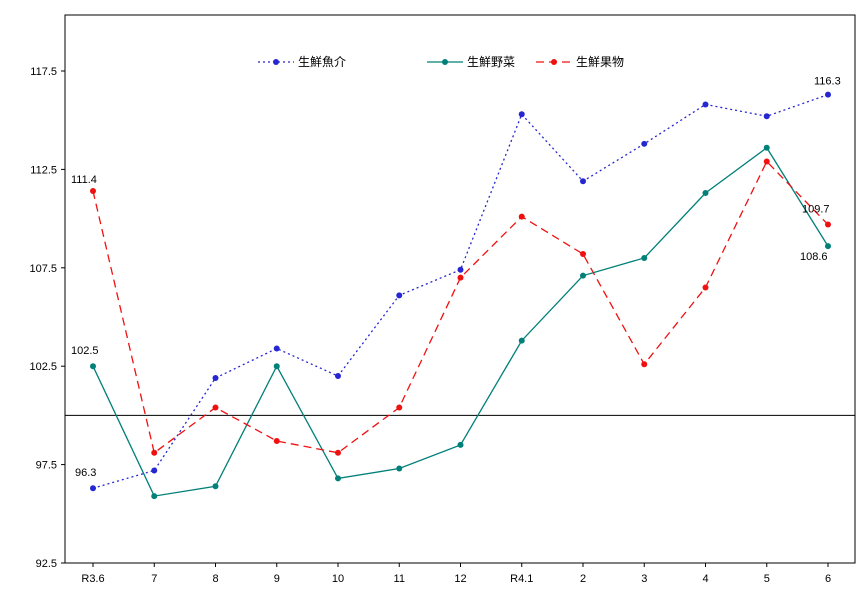 The width and height of the screenshot is (868, 616). Describe the element at coordinates (705, 579) in the screenshot. I see `x-tick-label: 4` at that location.